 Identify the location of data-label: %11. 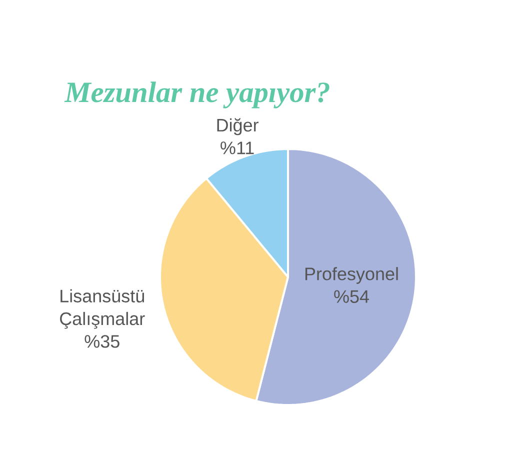
(237, 148).